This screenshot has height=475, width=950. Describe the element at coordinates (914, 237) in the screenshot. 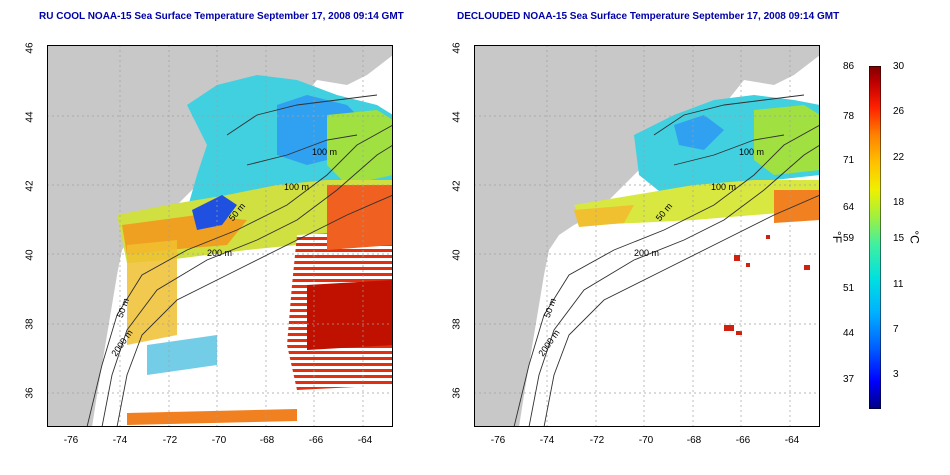

I see `celsius-unit-label: °C` at that location.